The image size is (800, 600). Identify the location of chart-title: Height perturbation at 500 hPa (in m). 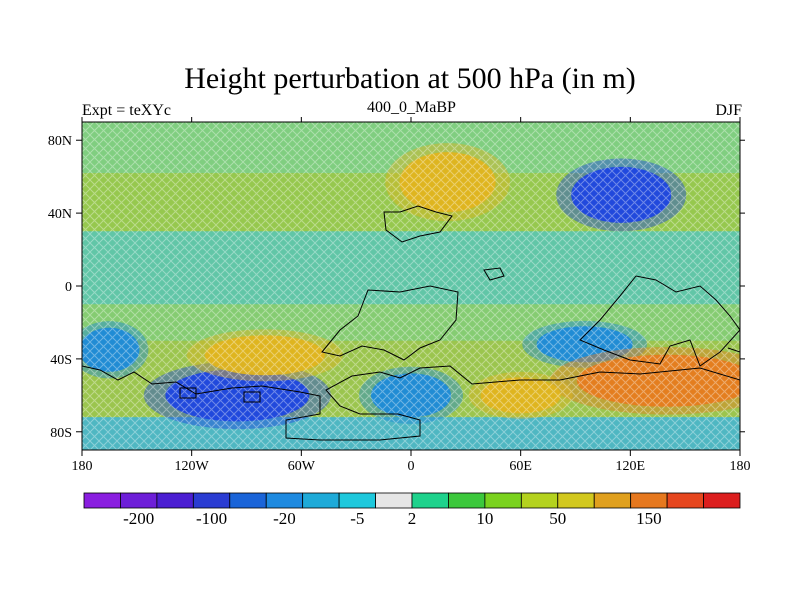
(410, 78).